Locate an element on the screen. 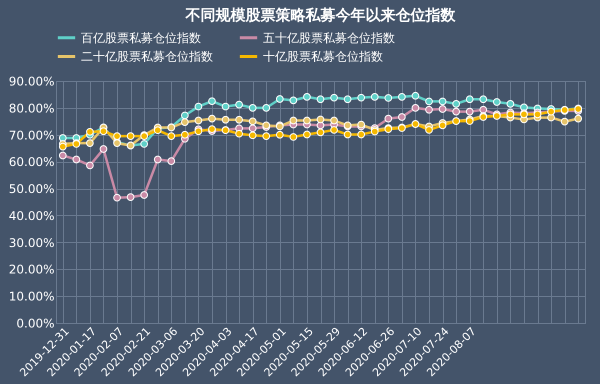 The width and height of the screenshot is (600, 384). legend-label: 二十亿股票私募仓位指数 is located at coordinates (147, 57).